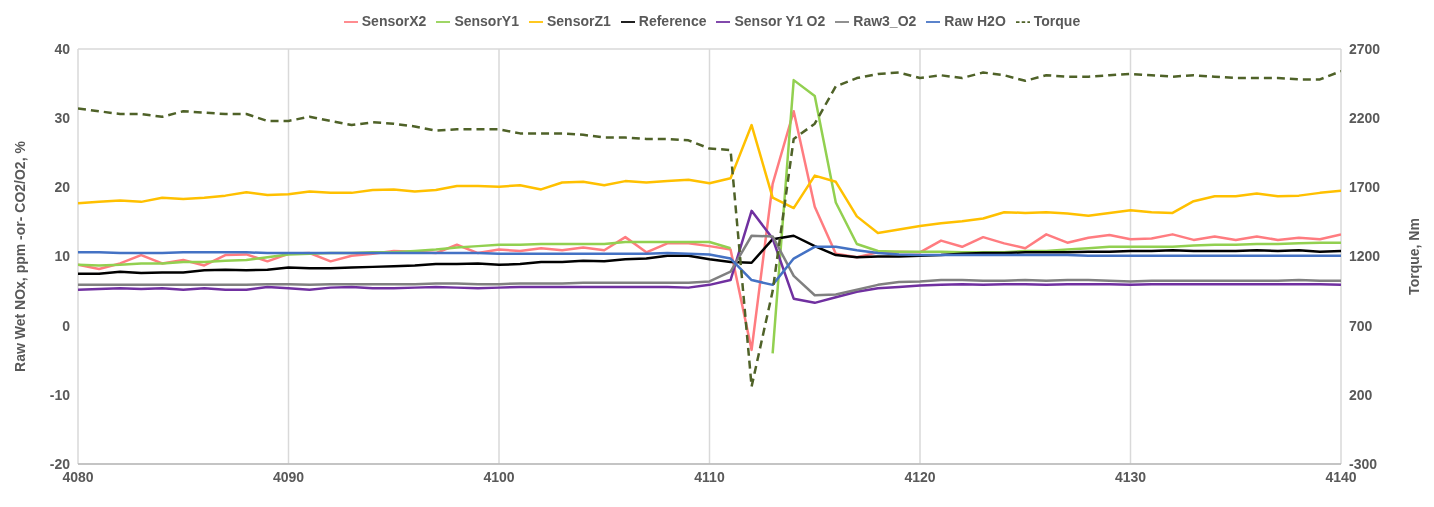 The image size is (1434, 507). What do you see at coordinates (62, 256) in the screenshot?
I see `y-tick-label: 10` at bounding box center [62, 256].